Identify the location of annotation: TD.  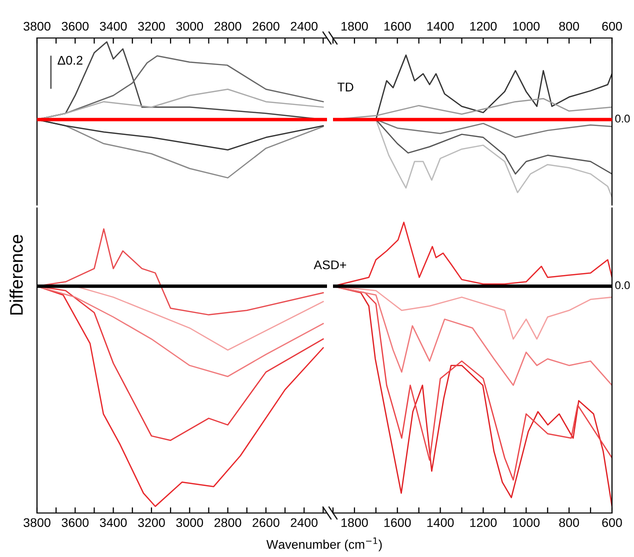
(346, 87).